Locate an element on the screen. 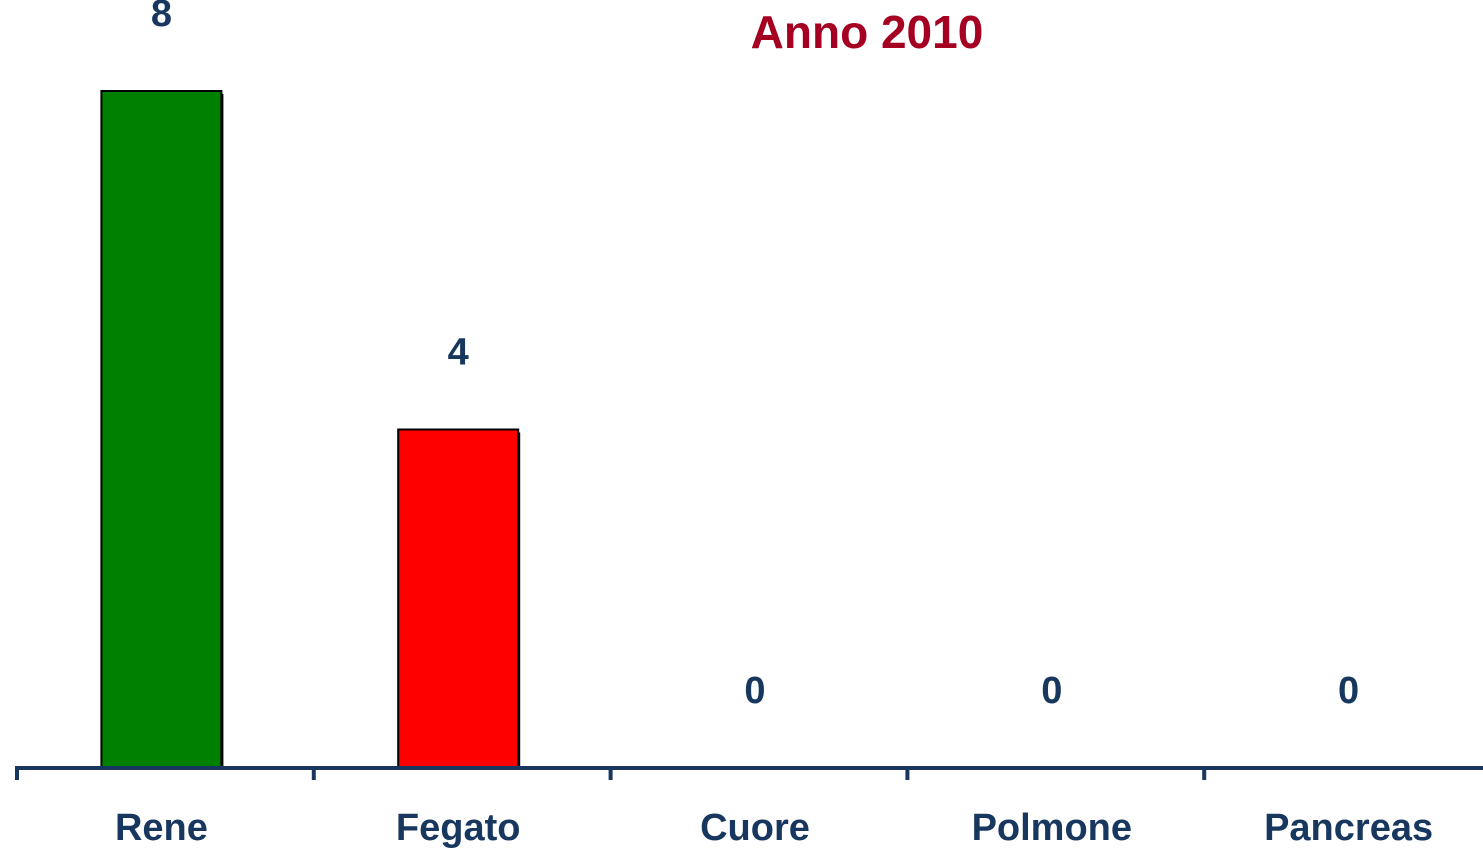 This screenshot has height=853, width=1483. x-tick-label: Polmone is located at coordinates (1052, 828).